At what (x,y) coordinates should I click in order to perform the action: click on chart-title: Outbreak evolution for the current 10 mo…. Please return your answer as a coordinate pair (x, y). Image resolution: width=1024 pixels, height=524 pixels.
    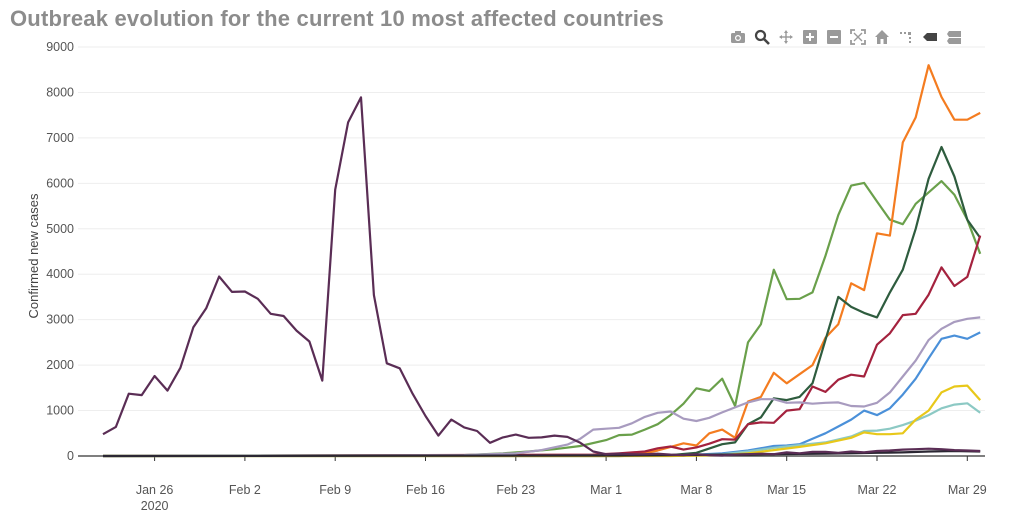
    Looking at the image, I should click on (337, 18).